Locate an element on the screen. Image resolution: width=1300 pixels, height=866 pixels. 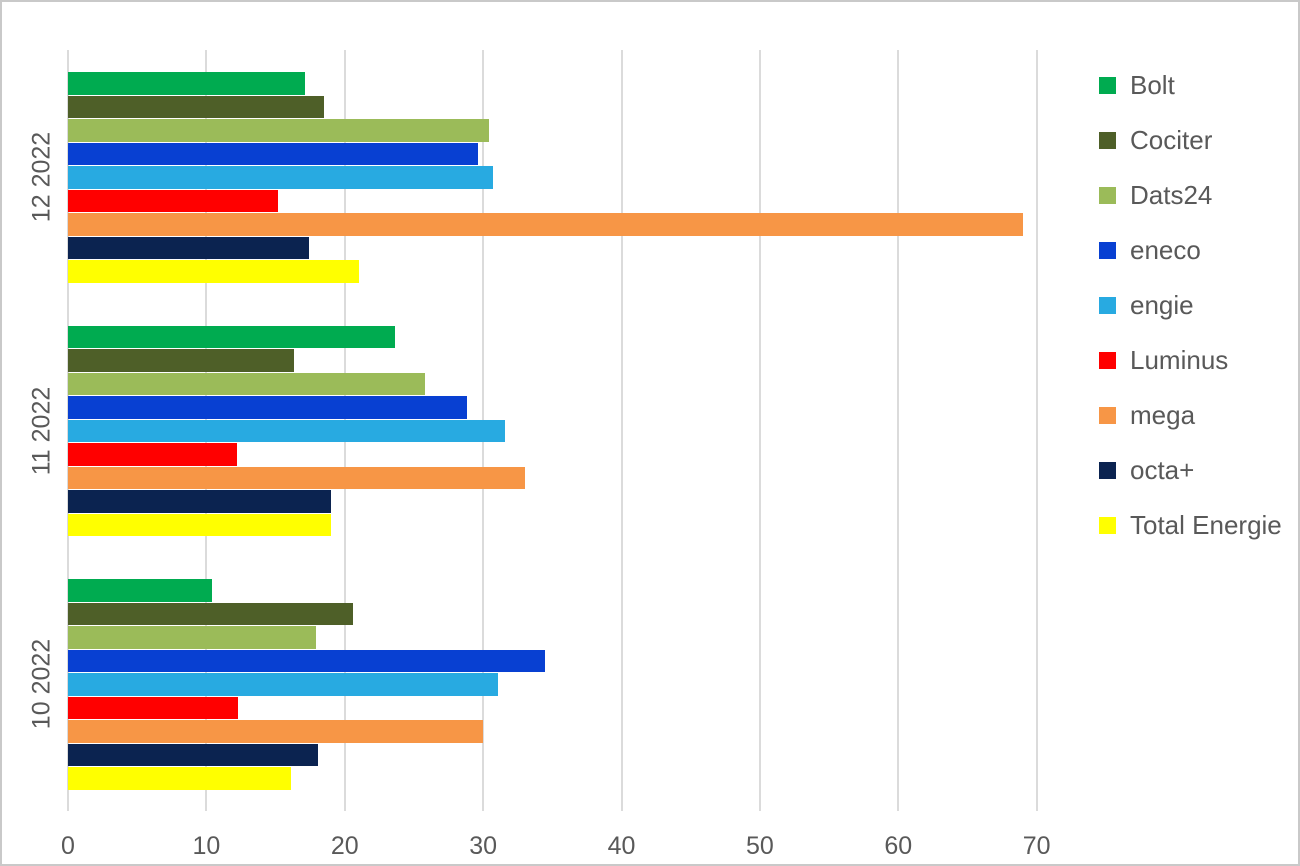
legend-item-total-energie: Total Energie is located at coordinates (1190, 525).